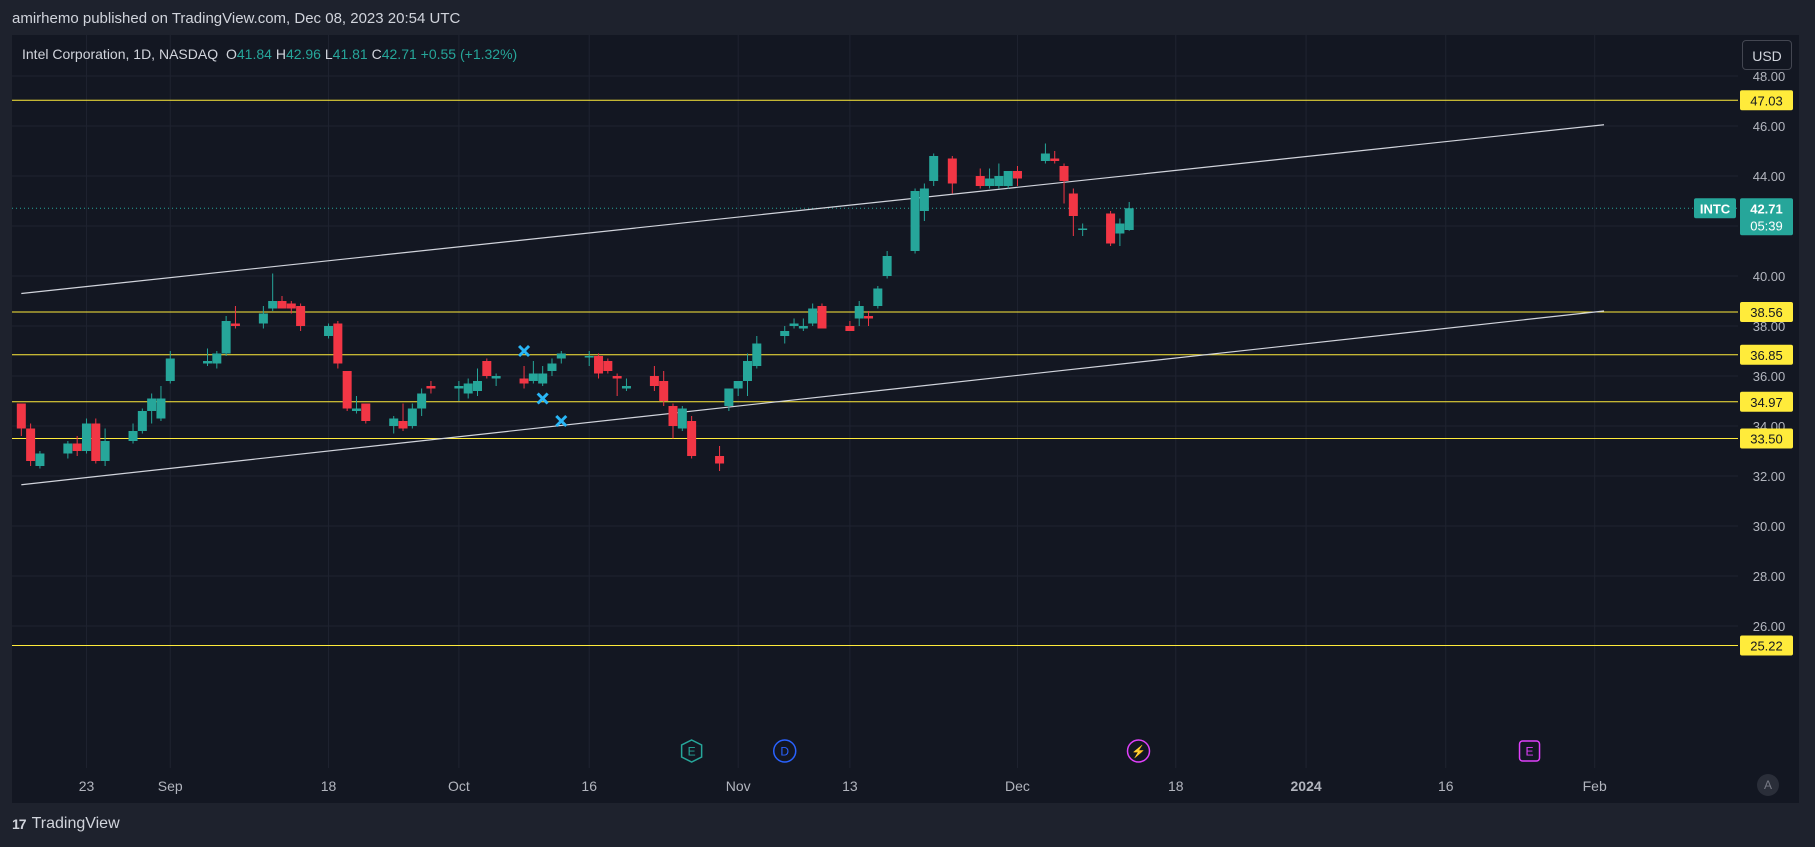  I want to click on level-price-badge, so click(1766, 438).